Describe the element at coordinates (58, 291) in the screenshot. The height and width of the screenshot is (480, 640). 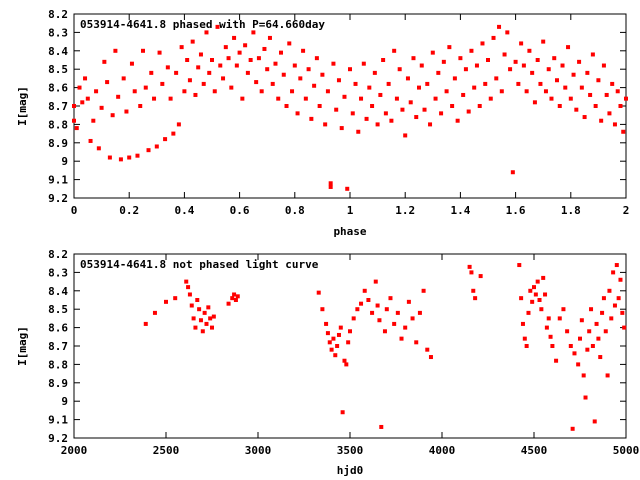
I see `bottom-y-tick-label: 8.4` at that location.